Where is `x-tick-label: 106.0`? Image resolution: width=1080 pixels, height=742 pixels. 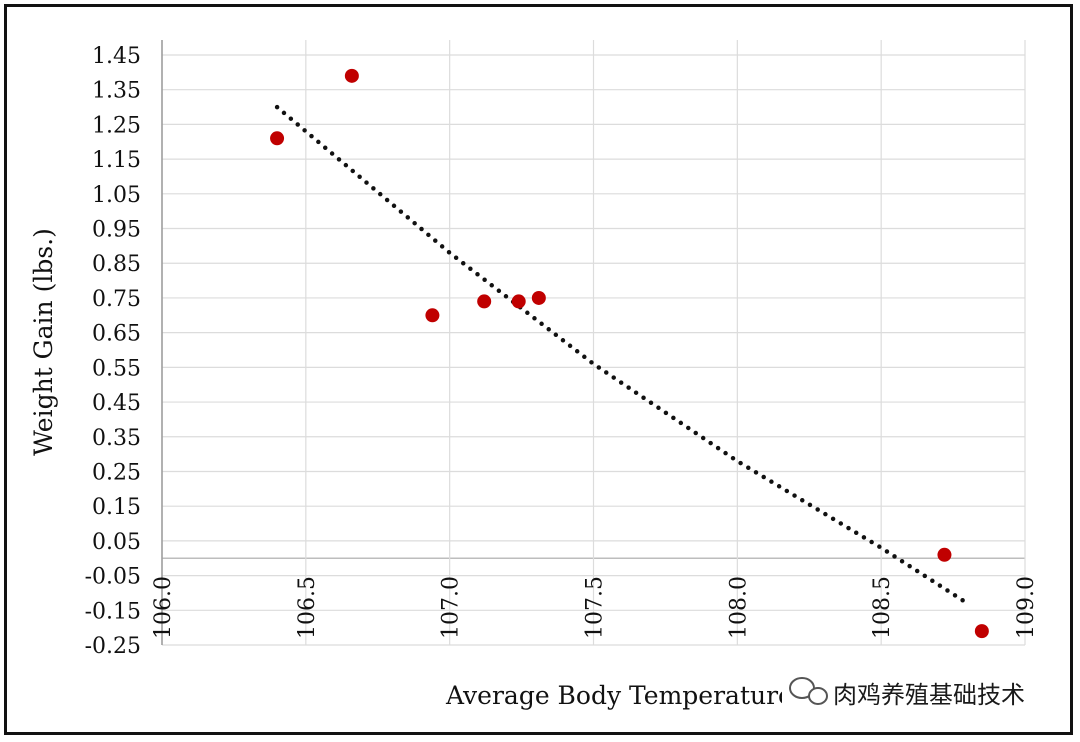 x-tick-label: 106.0 is located at coordinates (163, 607).